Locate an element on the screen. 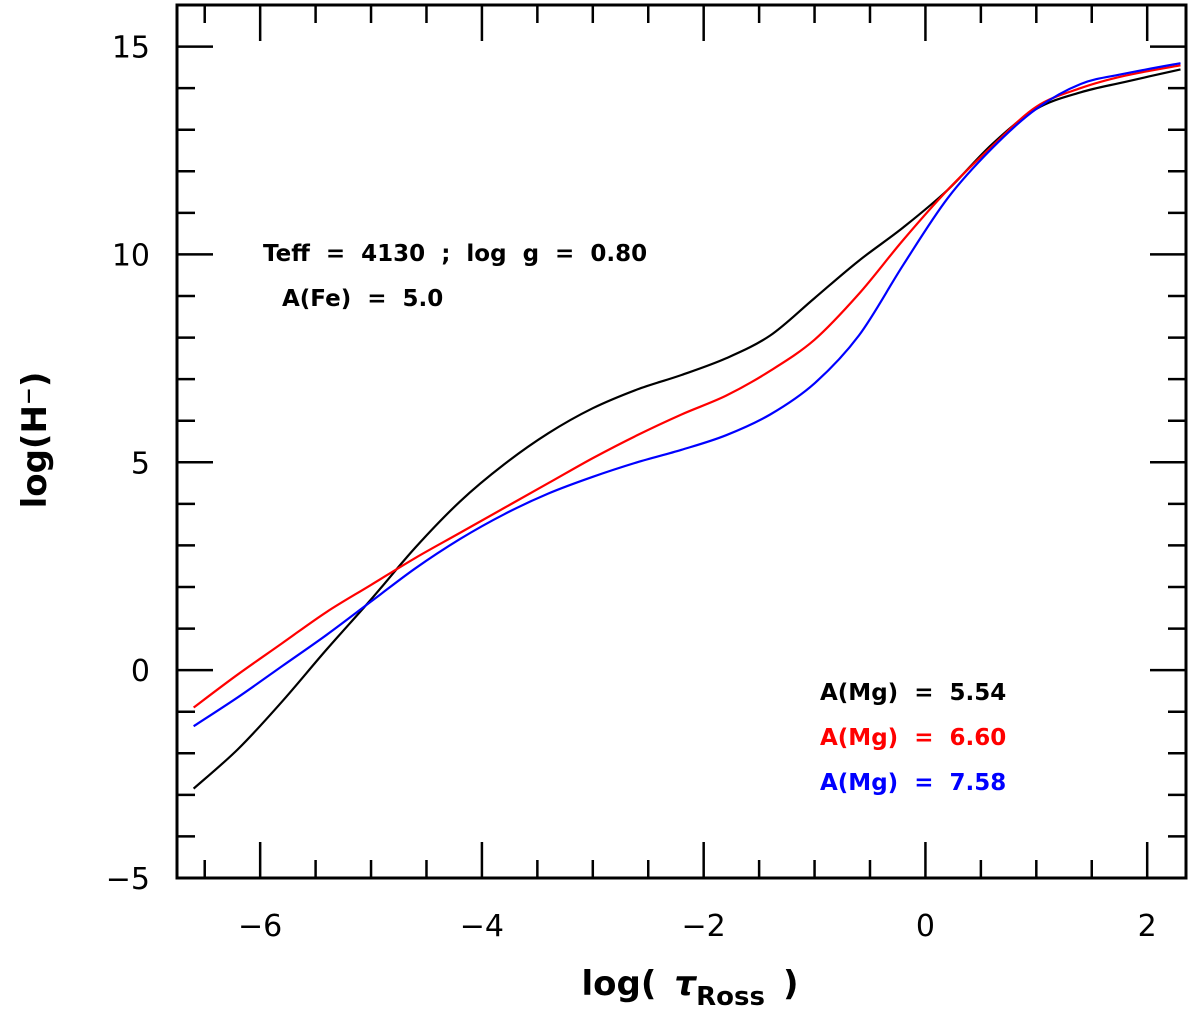 This screenshot has width=1200, height=1009. legend: A(Mg) = 5.54 A(Mg) = 6.60 A(Mg) = 7.58 is located at coordinates (913, 738).